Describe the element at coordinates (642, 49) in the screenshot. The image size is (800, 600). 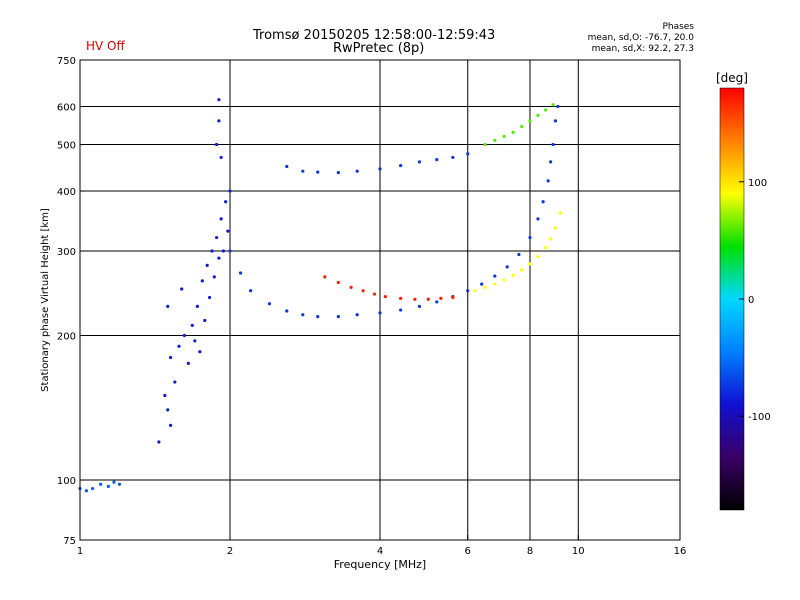
I see `phases-stats-x: mean, sd,X: 92.2, 27.3` at that location.